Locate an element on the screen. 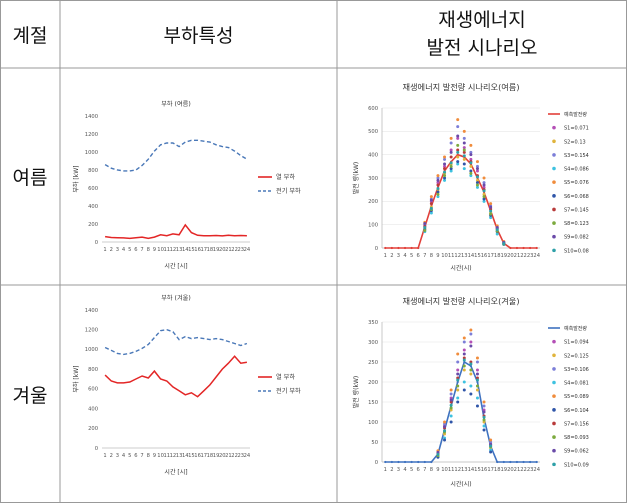 The height and width of the screenshot is (503, 627). x-tick-label: 5 is located at coordinates (129, 456).